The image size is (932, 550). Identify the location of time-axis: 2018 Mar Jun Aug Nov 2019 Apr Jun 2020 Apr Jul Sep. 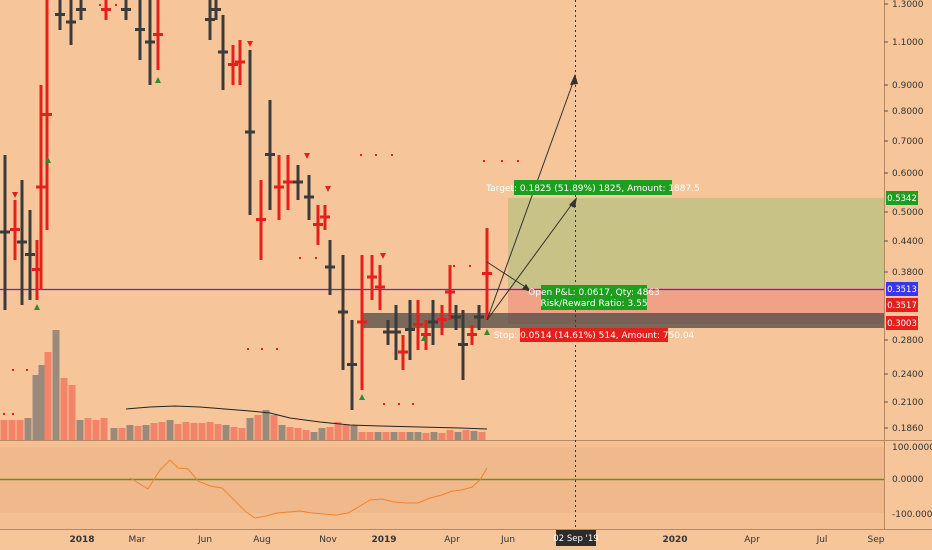
(476, 540).